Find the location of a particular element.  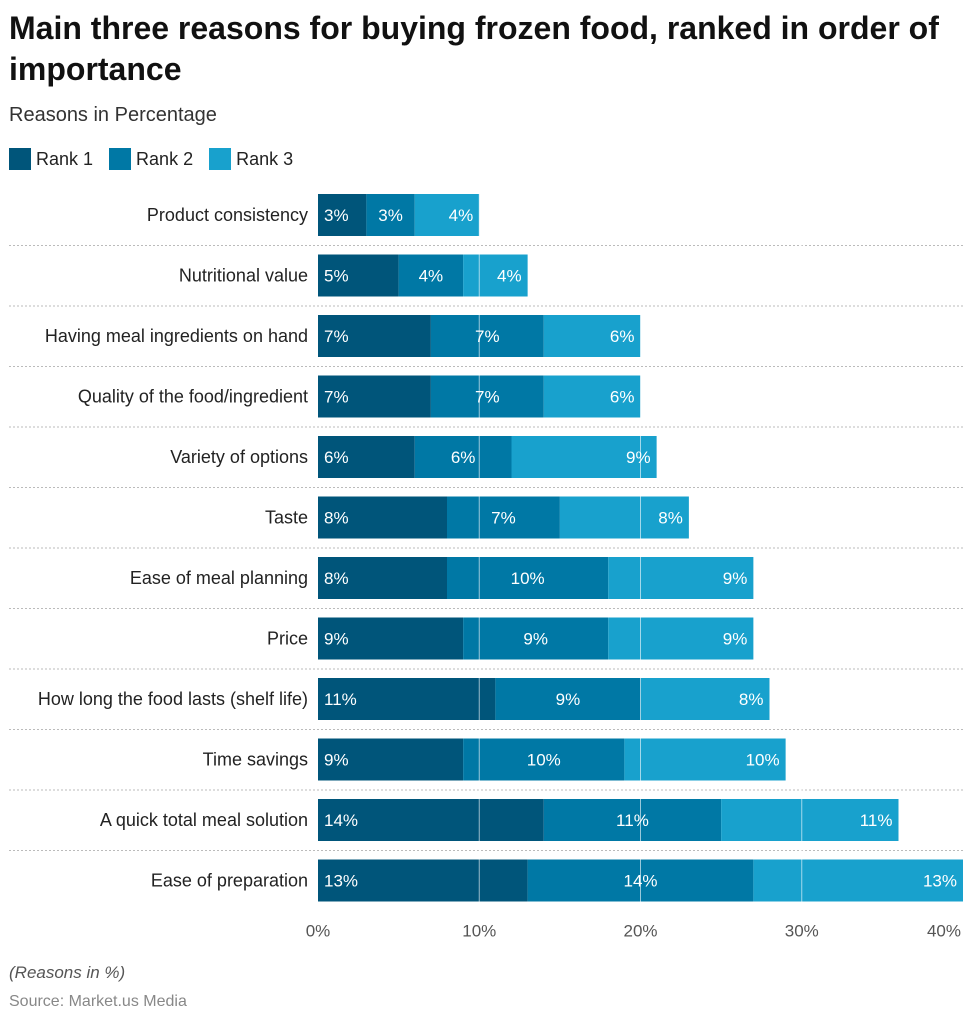

category-label: Product consistency is located at coordinates (227, 215).